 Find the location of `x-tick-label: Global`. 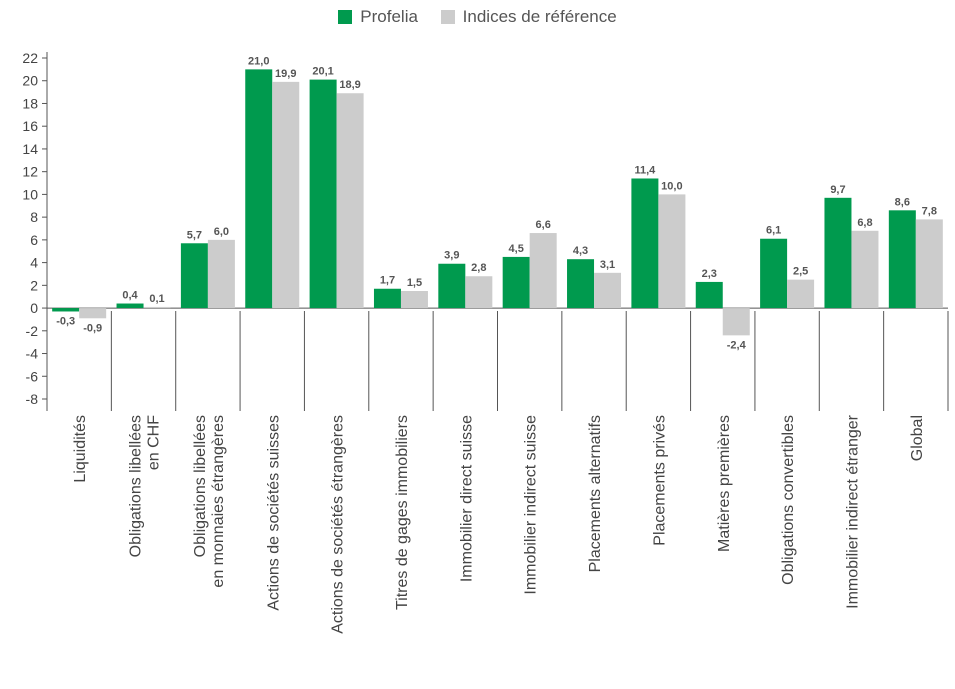

x-tick-label: Global is located at coordinates (917, 438).